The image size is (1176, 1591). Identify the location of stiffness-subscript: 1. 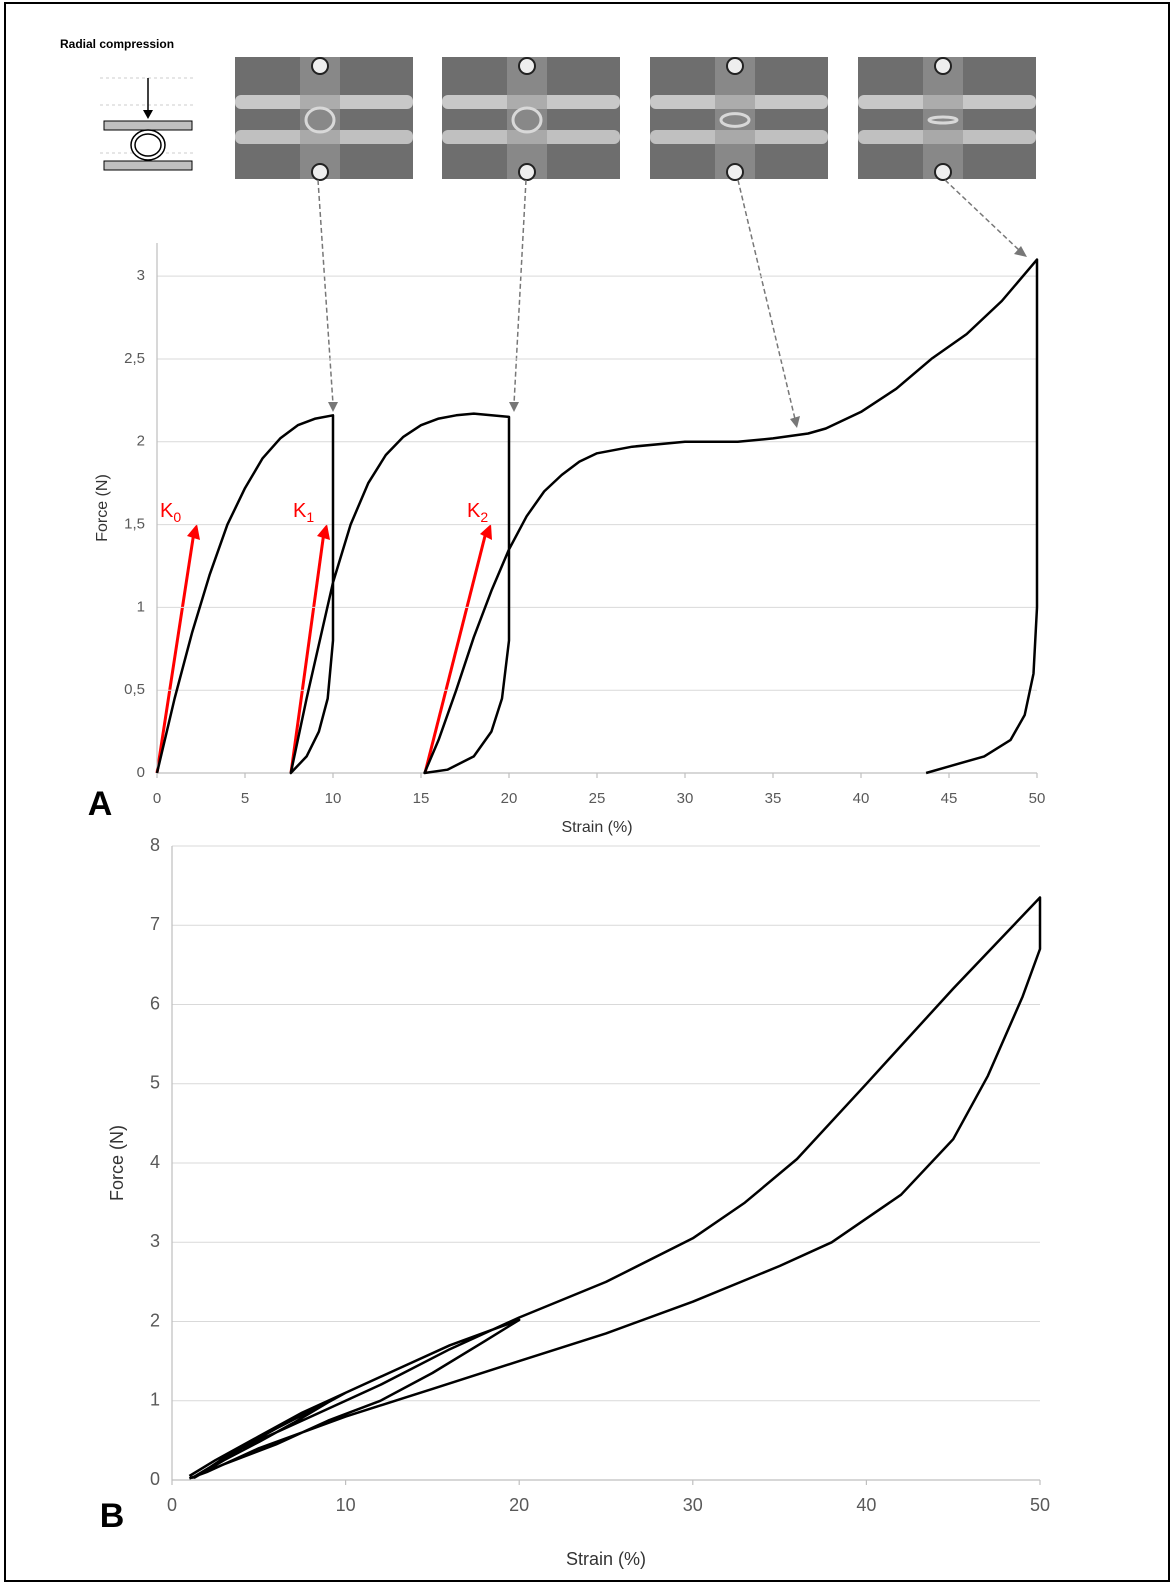
(310, 517).